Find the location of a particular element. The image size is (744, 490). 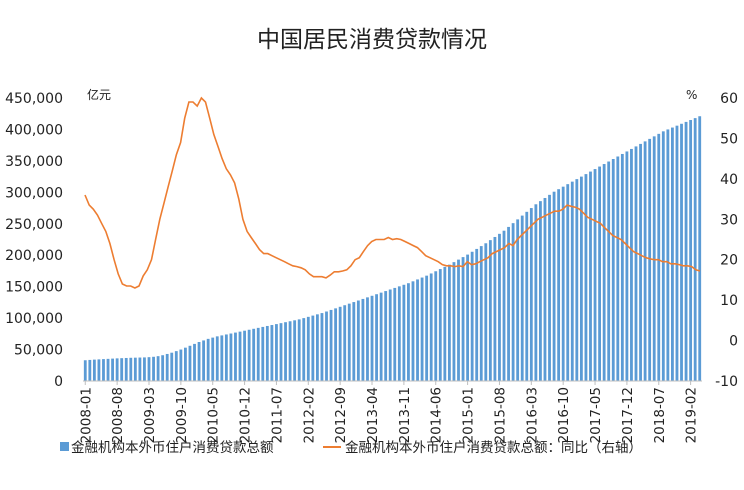

right-tick-label: 0 is located at coordinates (733, 342).